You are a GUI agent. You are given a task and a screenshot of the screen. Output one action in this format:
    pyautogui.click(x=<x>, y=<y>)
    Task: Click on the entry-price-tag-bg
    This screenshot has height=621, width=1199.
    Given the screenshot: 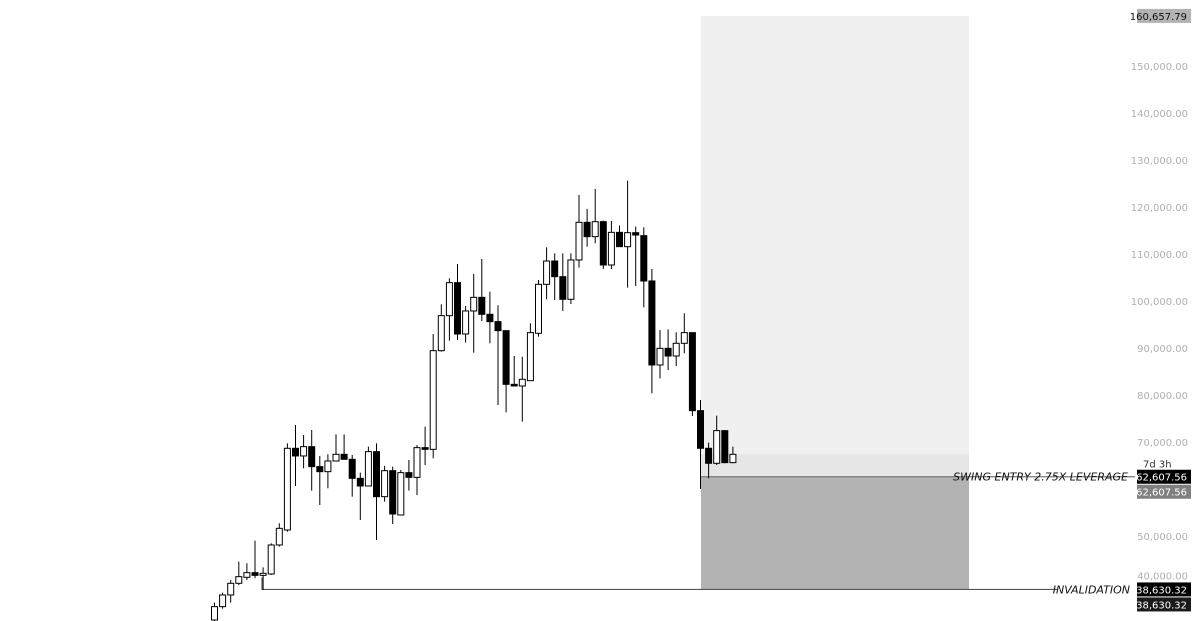 What is the action you would take?
    pyautogui.click(x=1164, y=476)
    